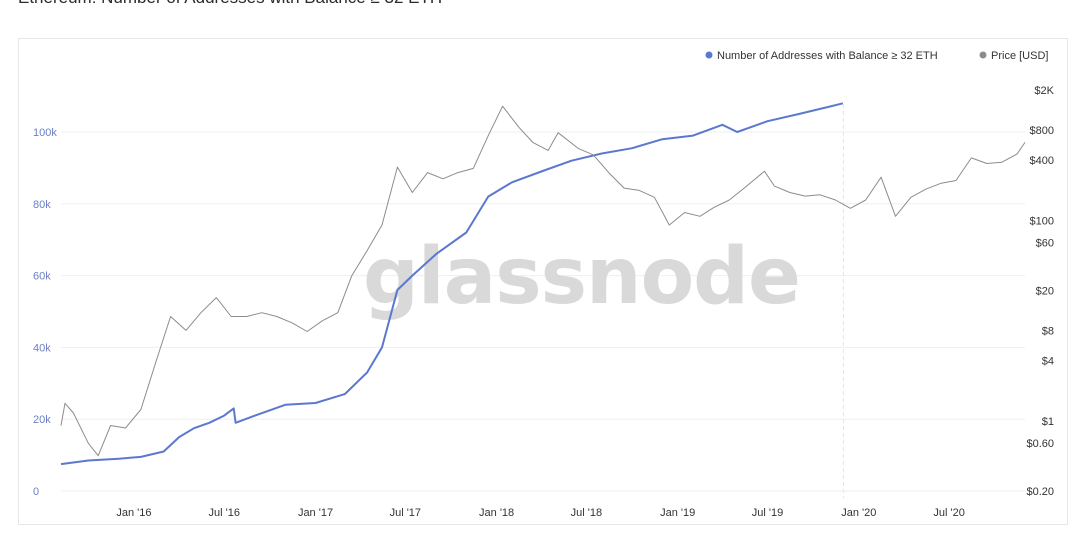 The width and height of the screenshot is (1080, 538). I want to click on y-right-tick-label: $20, so click(1045, 292).